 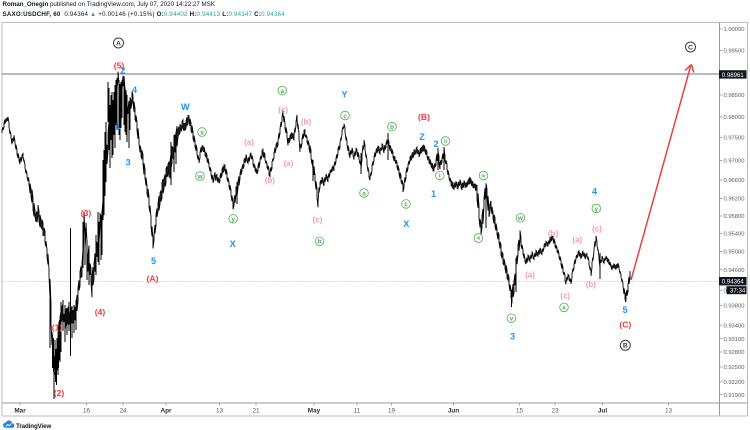 What do you see at coordinates (690, 47) in the screenshot?
I see `svg-text: C` at bounding box center [690, 47].